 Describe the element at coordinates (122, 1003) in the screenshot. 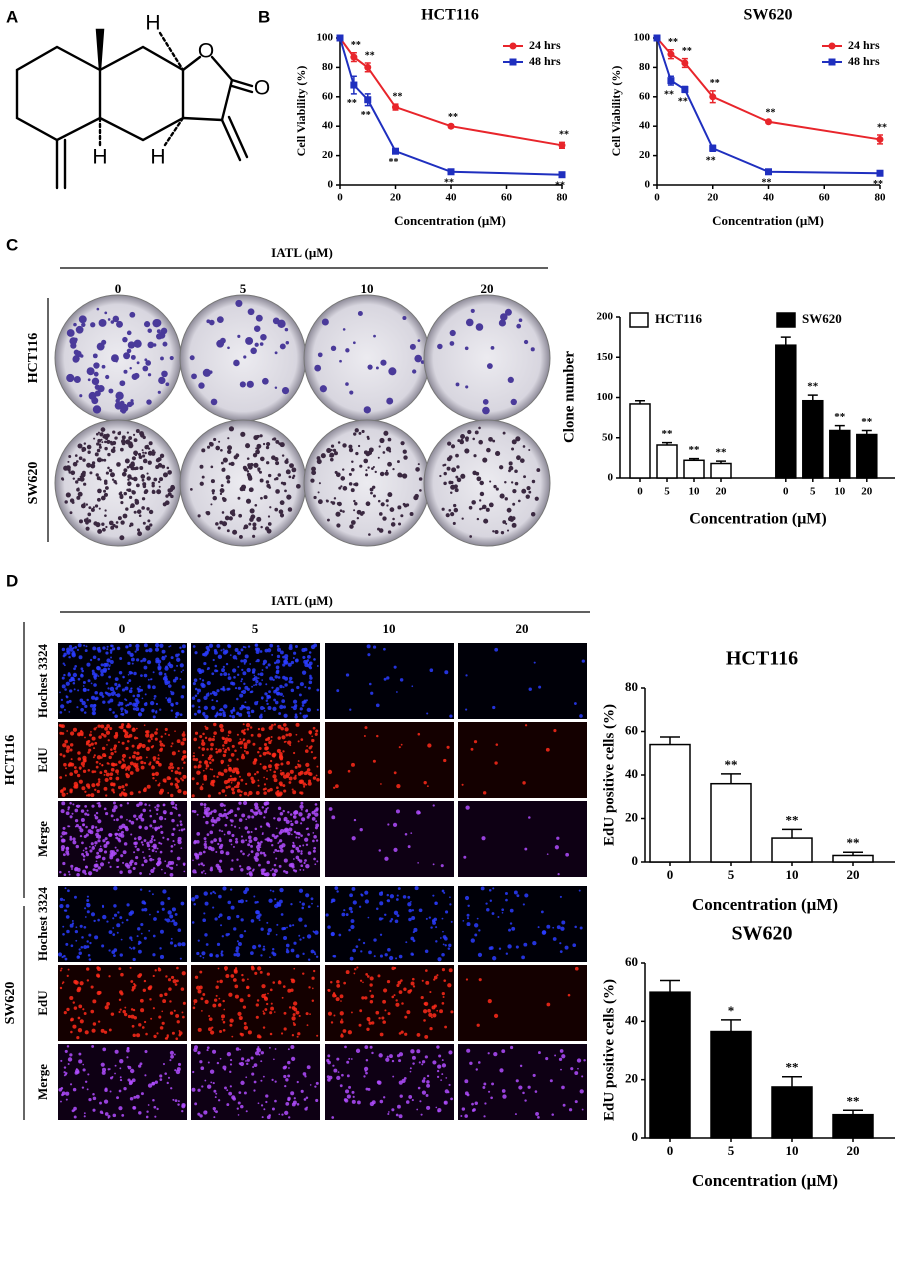

I see `micrograph` at that location.